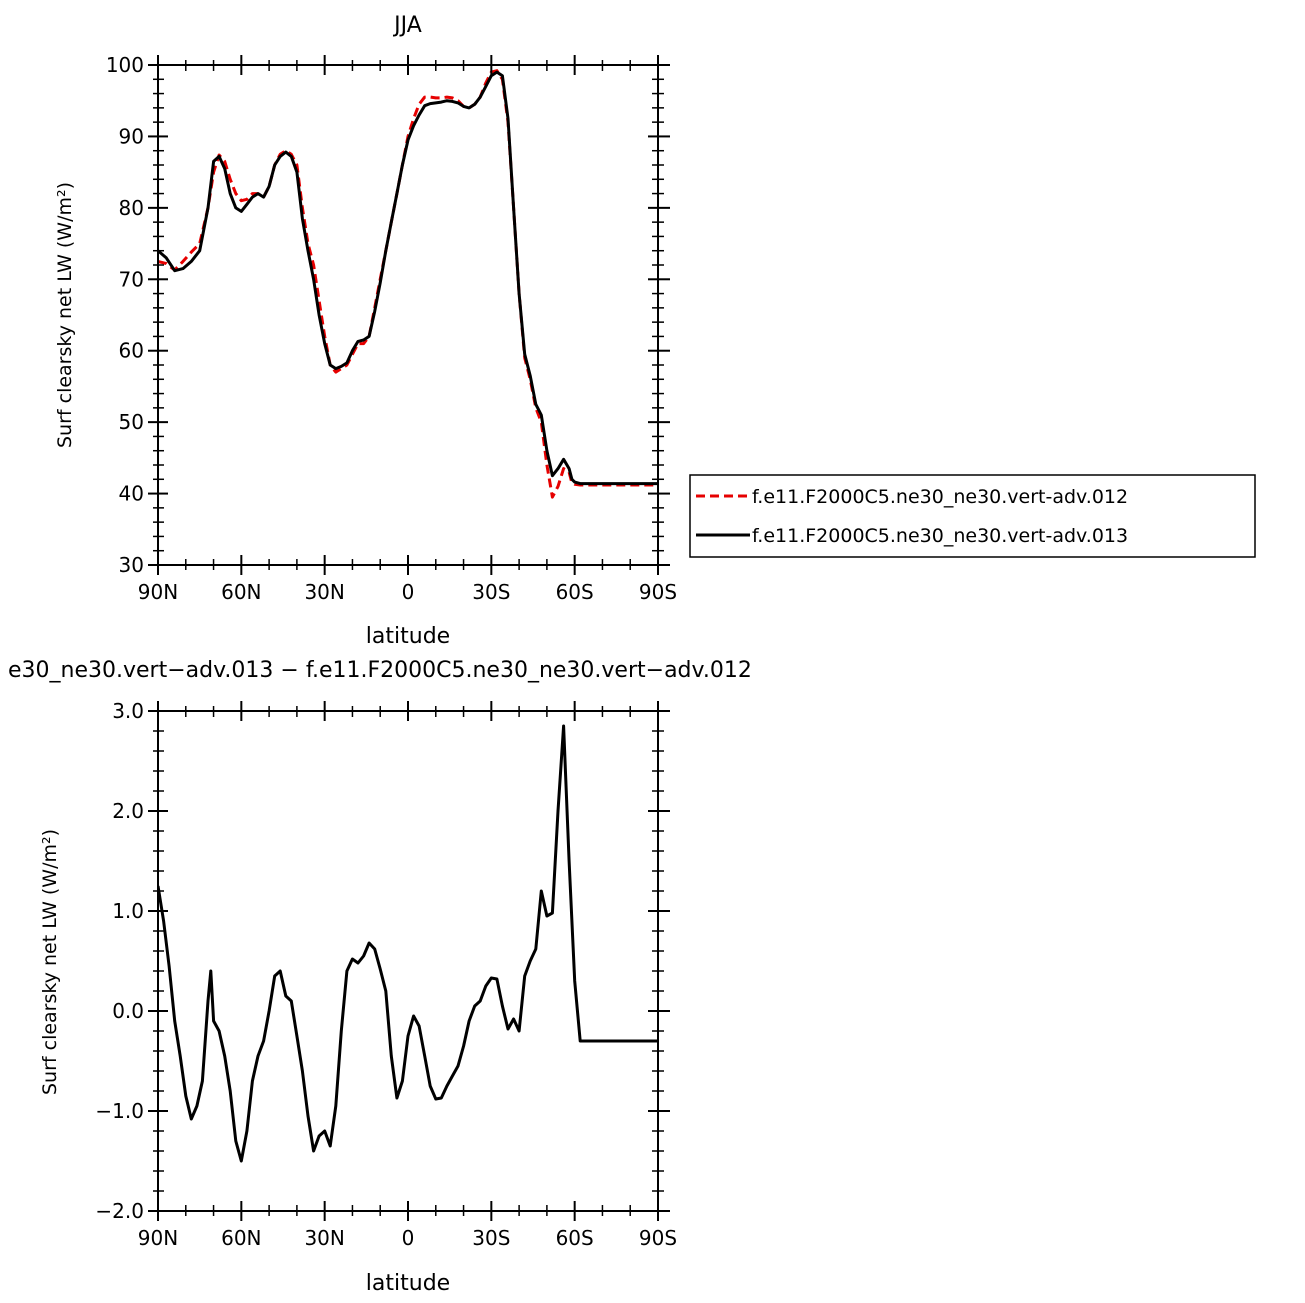  I want to click on legend-box, so click(972, 516).